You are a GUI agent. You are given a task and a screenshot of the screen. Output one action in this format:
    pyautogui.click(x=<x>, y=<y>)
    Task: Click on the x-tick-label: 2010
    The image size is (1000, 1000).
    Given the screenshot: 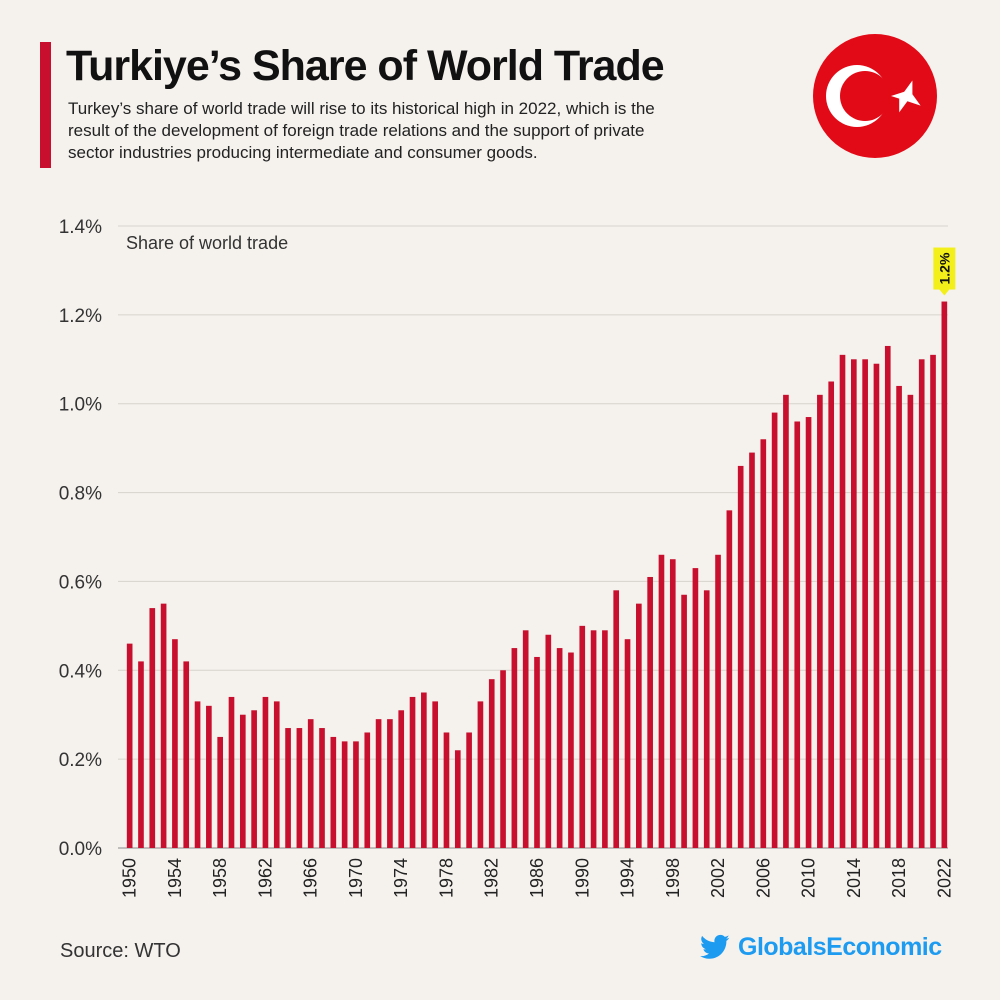 What is the action you would take?
    pyautogui.click(x=809, y=878)
    